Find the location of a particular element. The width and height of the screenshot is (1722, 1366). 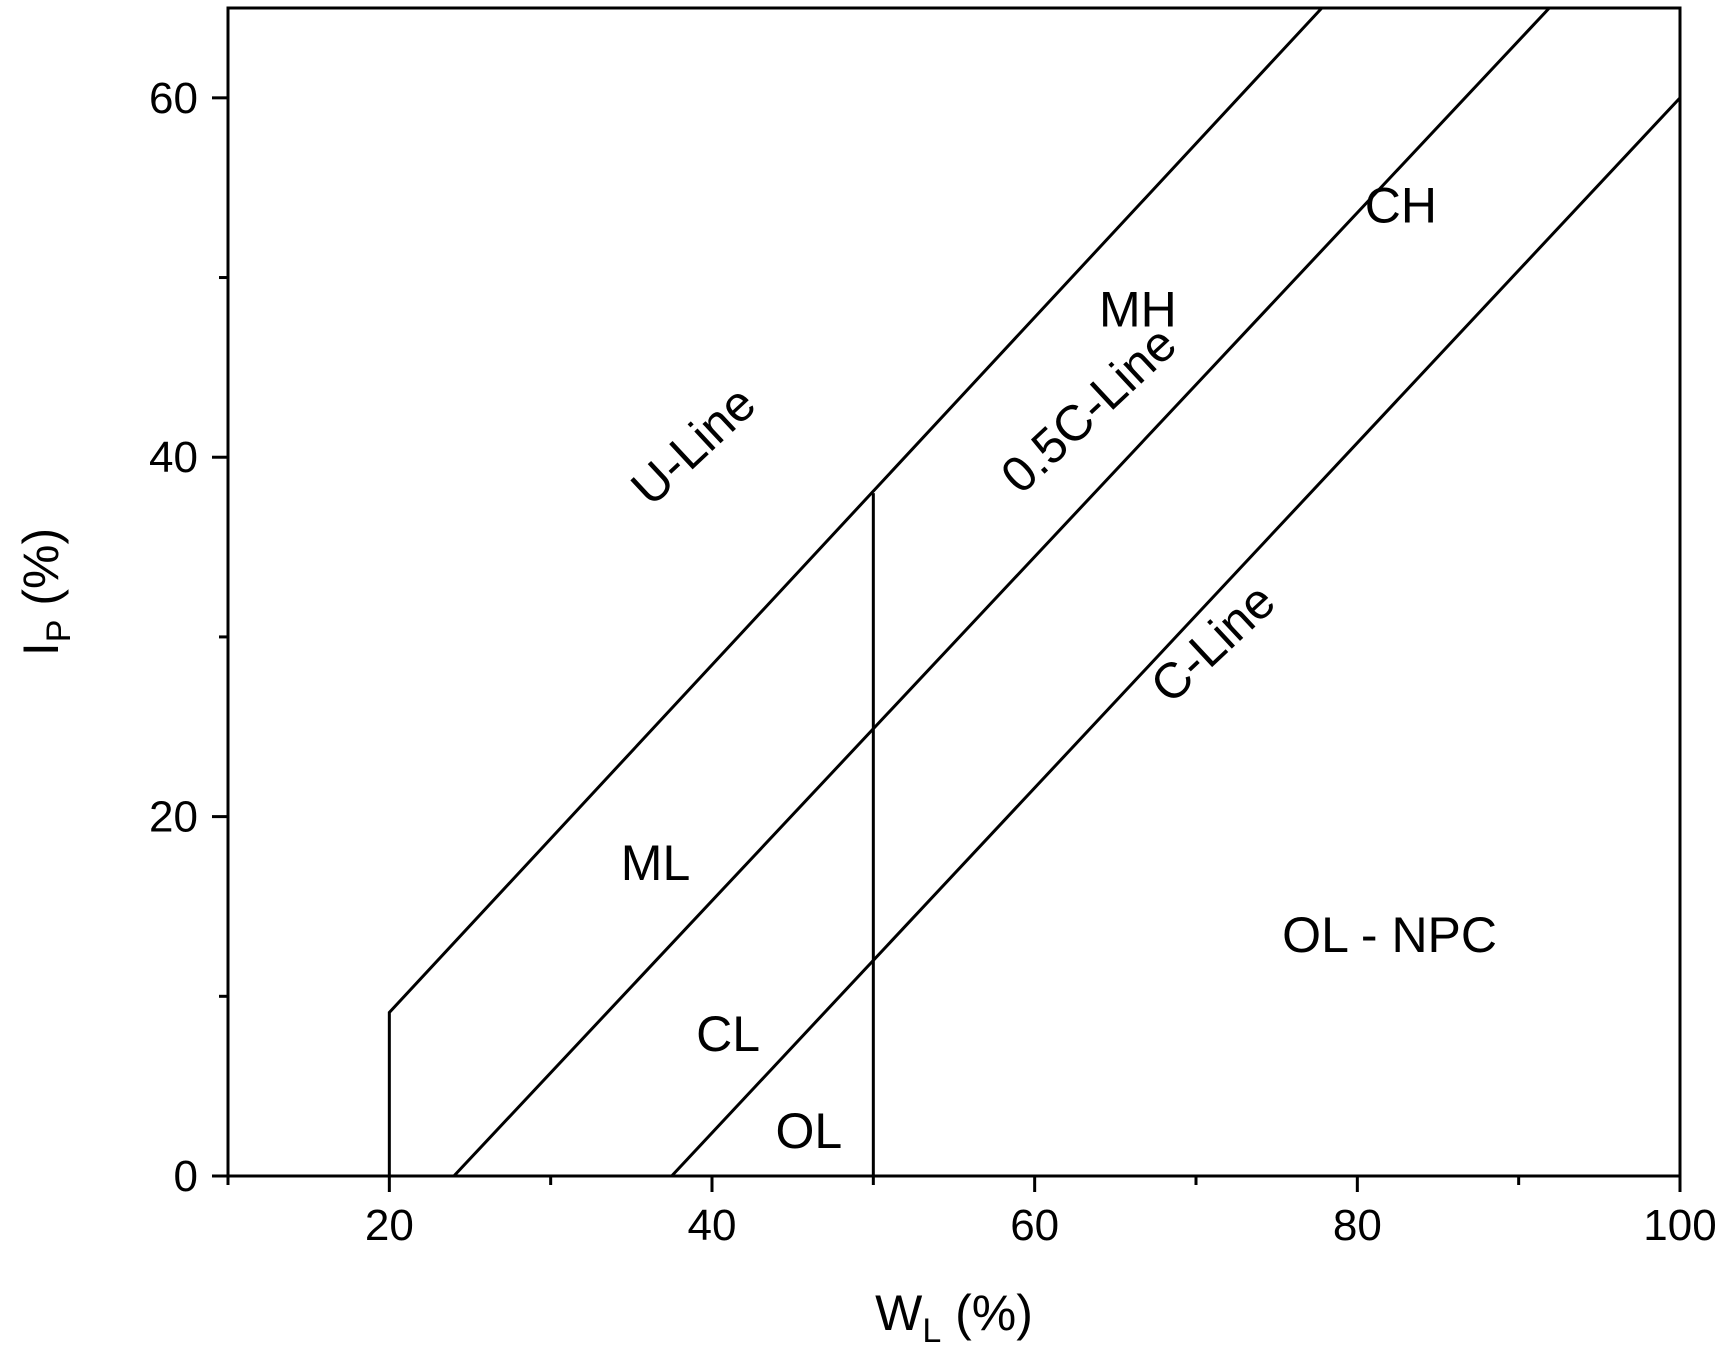

zone-label-c-line: C-Line is located at coordinates (1213, 642).